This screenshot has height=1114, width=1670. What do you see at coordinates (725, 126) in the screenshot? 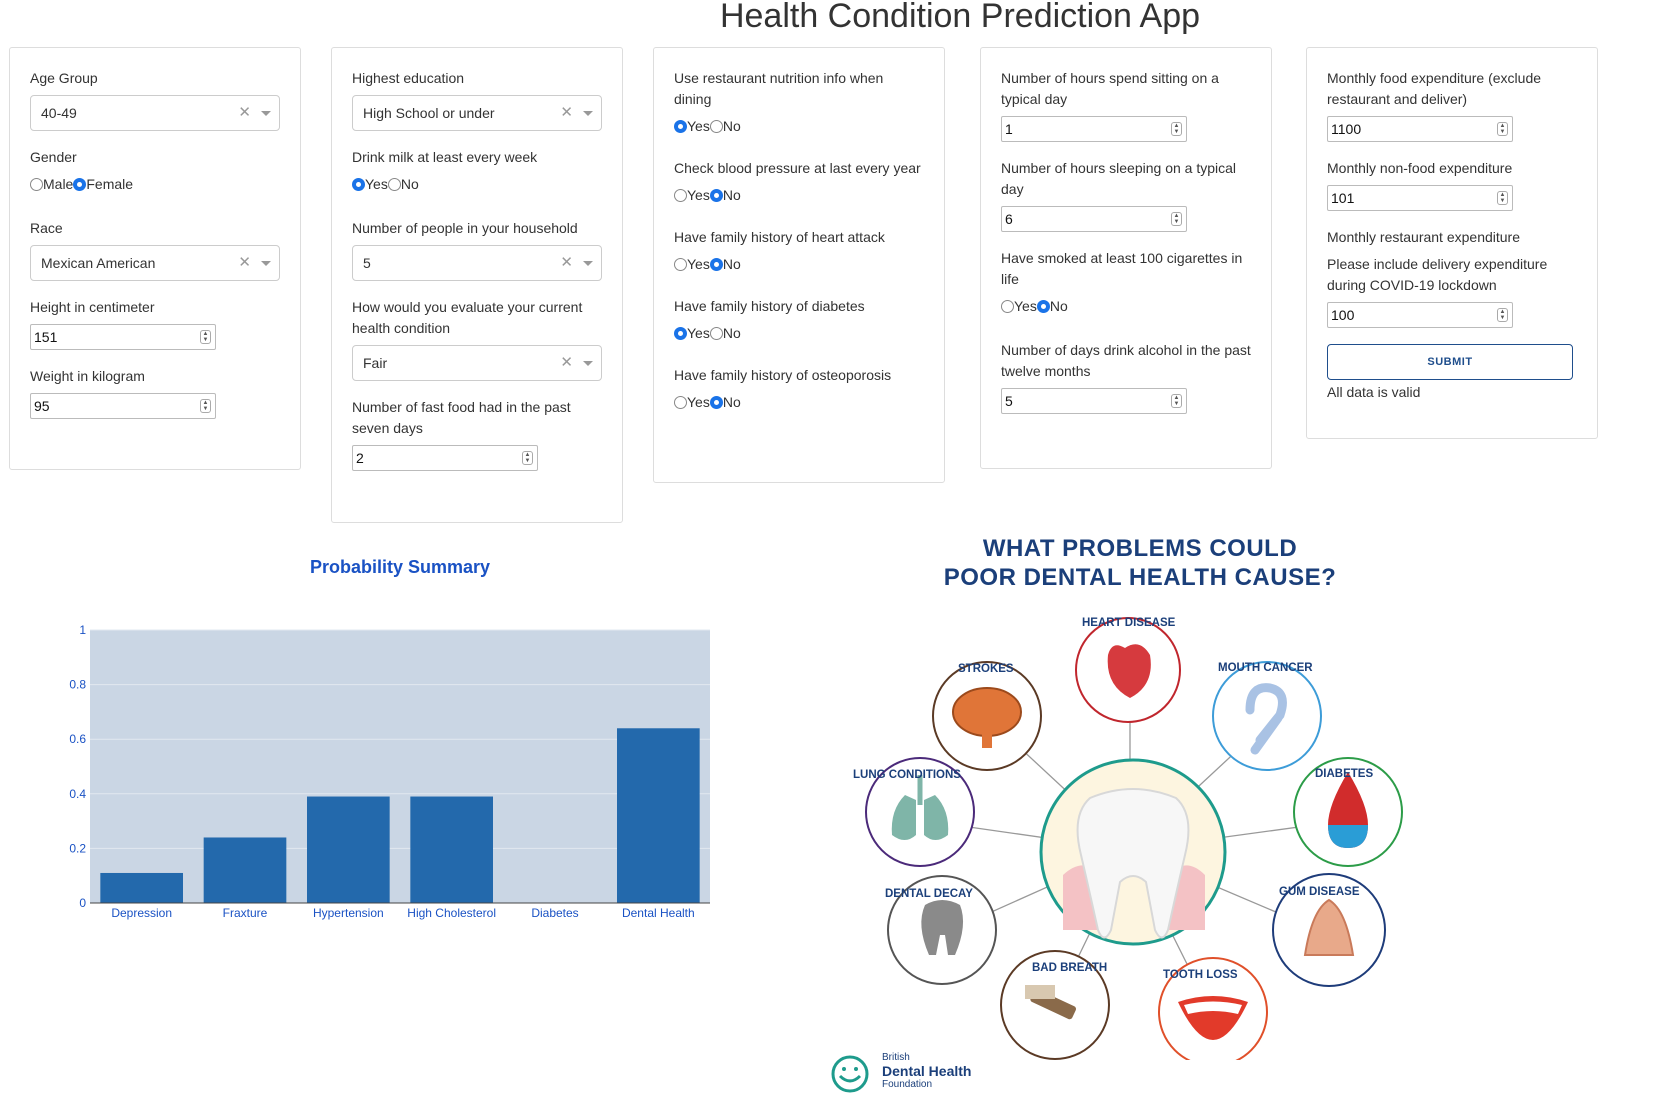
I see `nutrition-option-no: No` at bounding box center [725, 126].